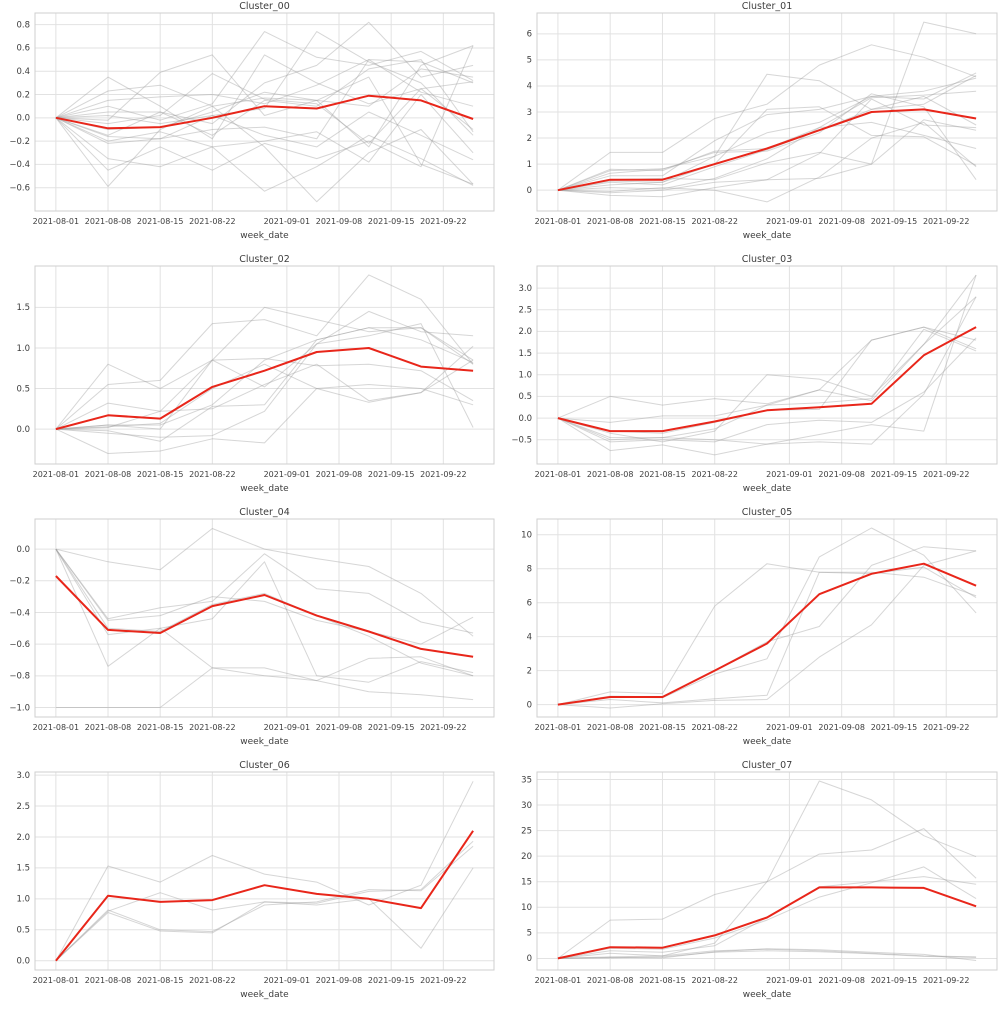 This screenshot has width=1005, height=1012. I want to click on svg-text: 1, so click(529, 165).